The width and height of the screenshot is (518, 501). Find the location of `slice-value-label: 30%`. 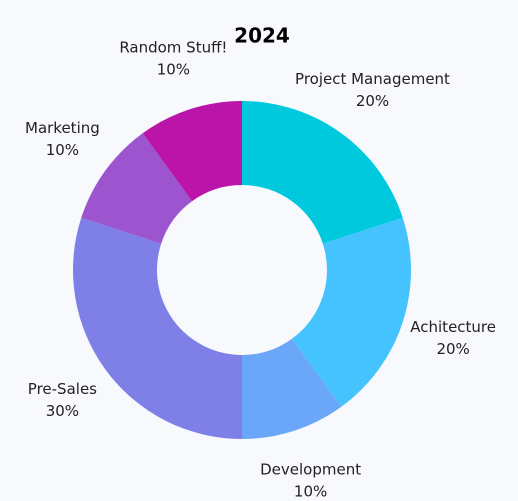

slice-value-label: 30% is located at coordinates (62, 411).